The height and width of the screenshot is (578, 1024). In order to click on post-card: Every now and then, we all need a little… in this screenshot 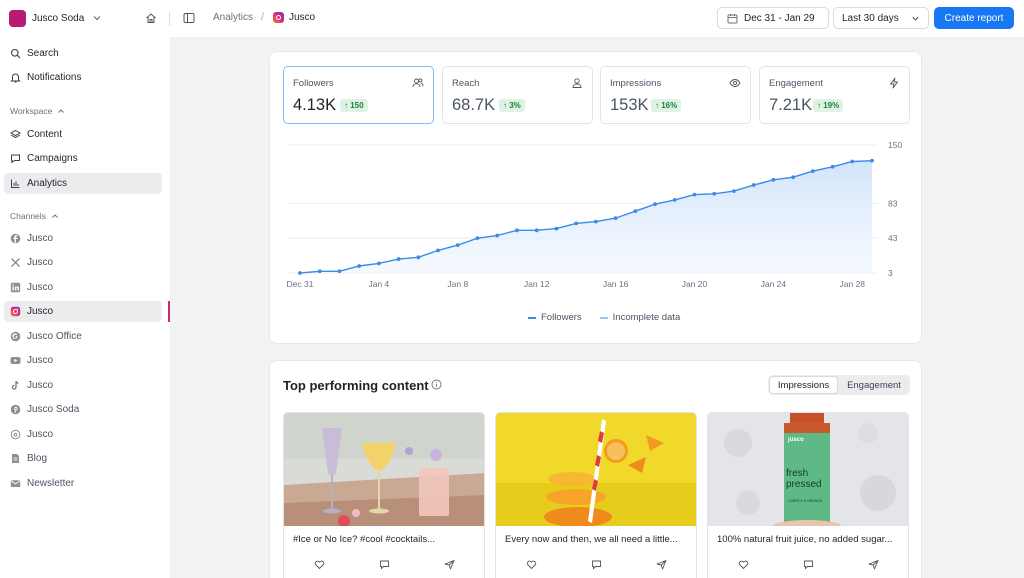, I will do `click(596, 495)`.